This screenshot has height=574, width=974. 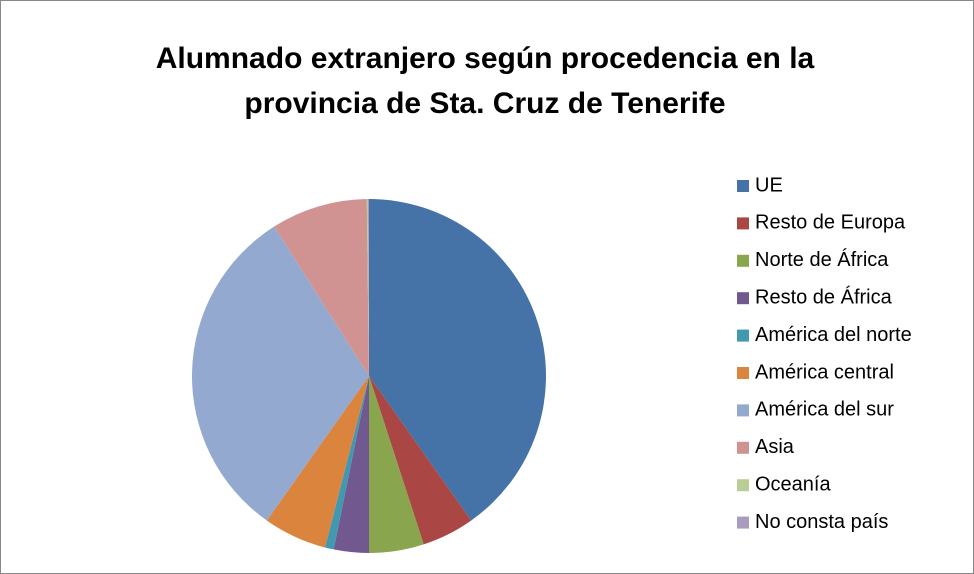 I want to click on legend-label: América del sur, so click(x=824, y=410).